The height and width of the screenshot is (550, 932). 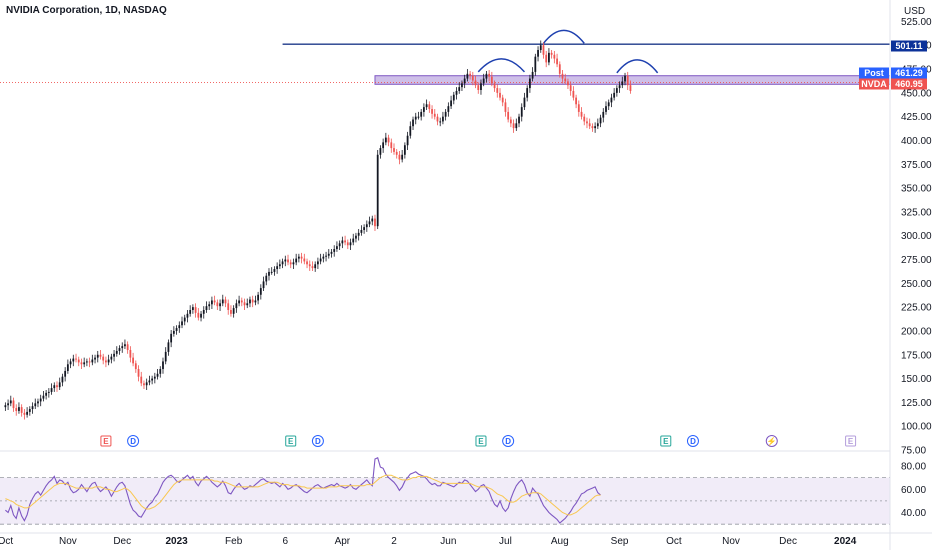 I want to click on x-tick-label: Apr, so click(x=343, y=541).